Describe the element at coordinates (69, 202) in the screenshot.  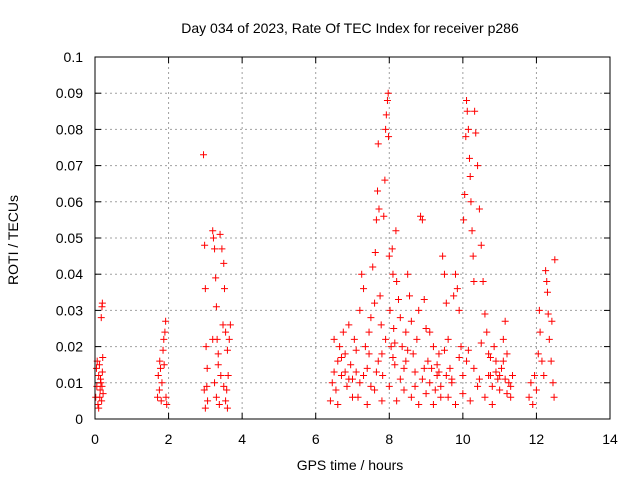
I see `y-tick-label: 0.06` at that location.